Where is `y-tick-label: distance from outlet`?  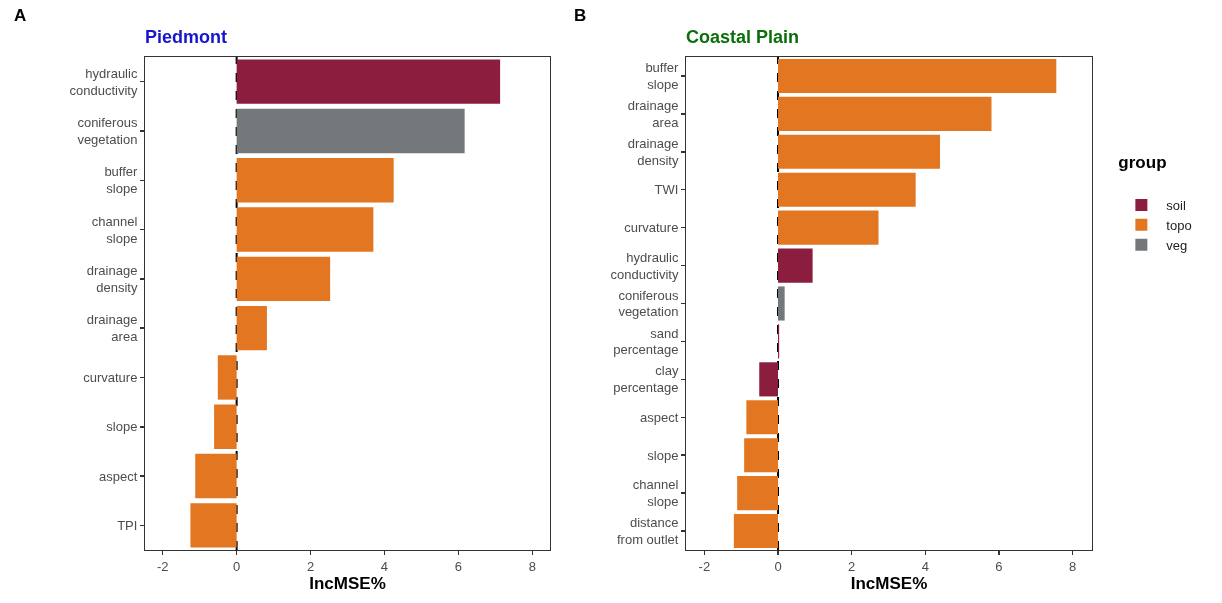
y-tick-label: distance from outlet is located at coordinates (647, 531).